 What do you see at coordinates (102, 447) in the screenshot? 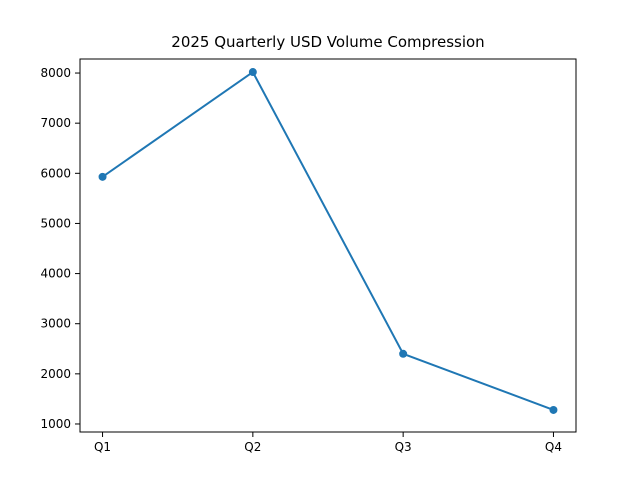
I see `x-tick-label: Q1` at bounding box center [102, 447].